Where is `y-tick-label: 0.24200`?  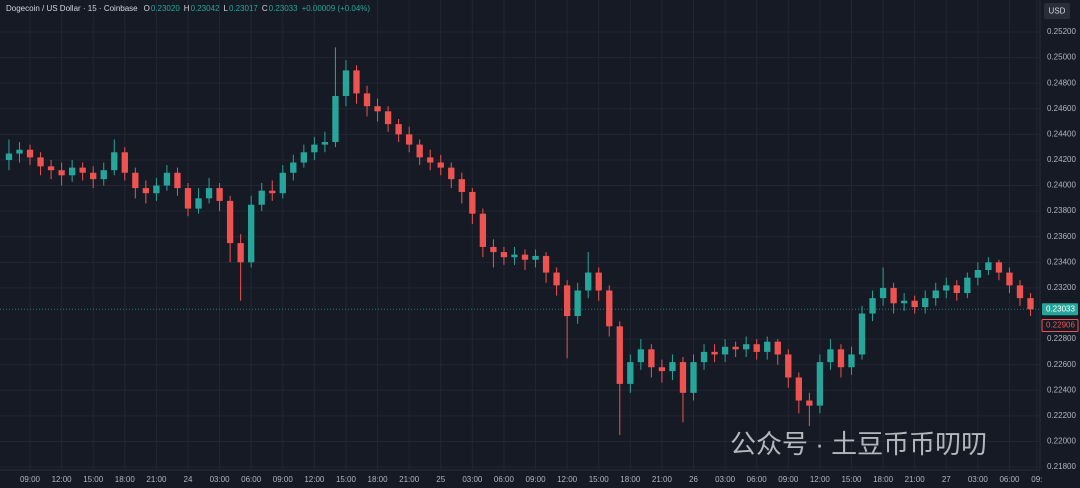
y-tick-label: 0.24200 is located at coordinates (1061, 159).